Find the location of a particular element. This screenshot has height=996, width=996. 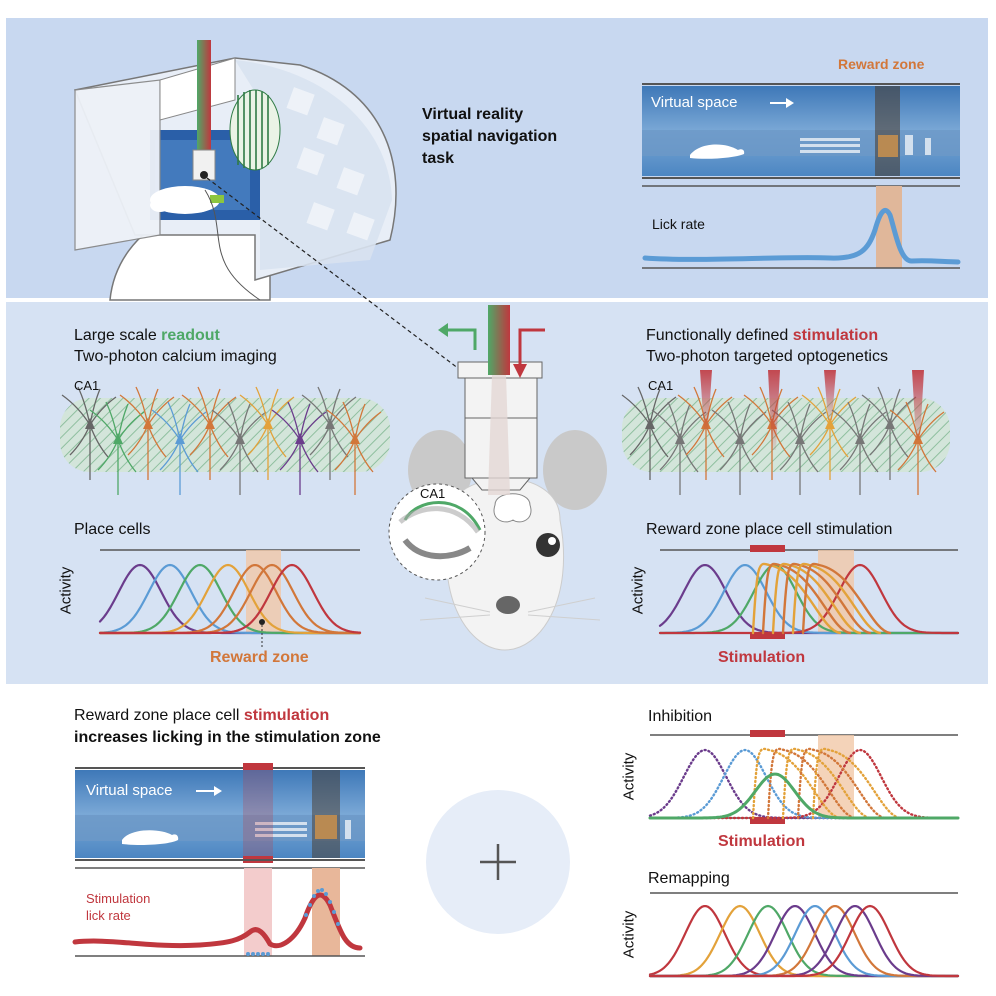

microscope-objective is located at coordinates (491, 400).